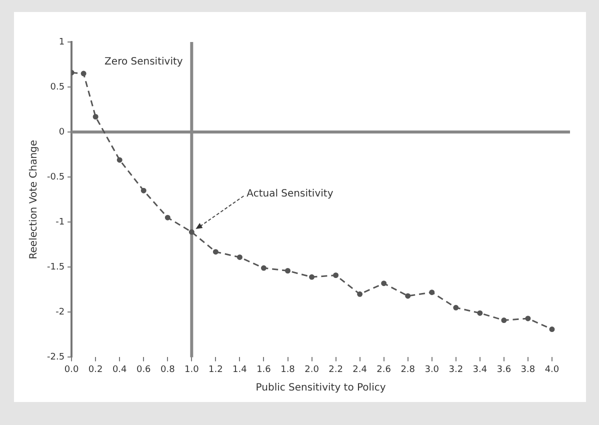 This screenshot has width=599, height=425. Describe the element at coordinates (34, 200) in the screenshot. I see `y-axis-title: Reelection Vote Change` at that location.